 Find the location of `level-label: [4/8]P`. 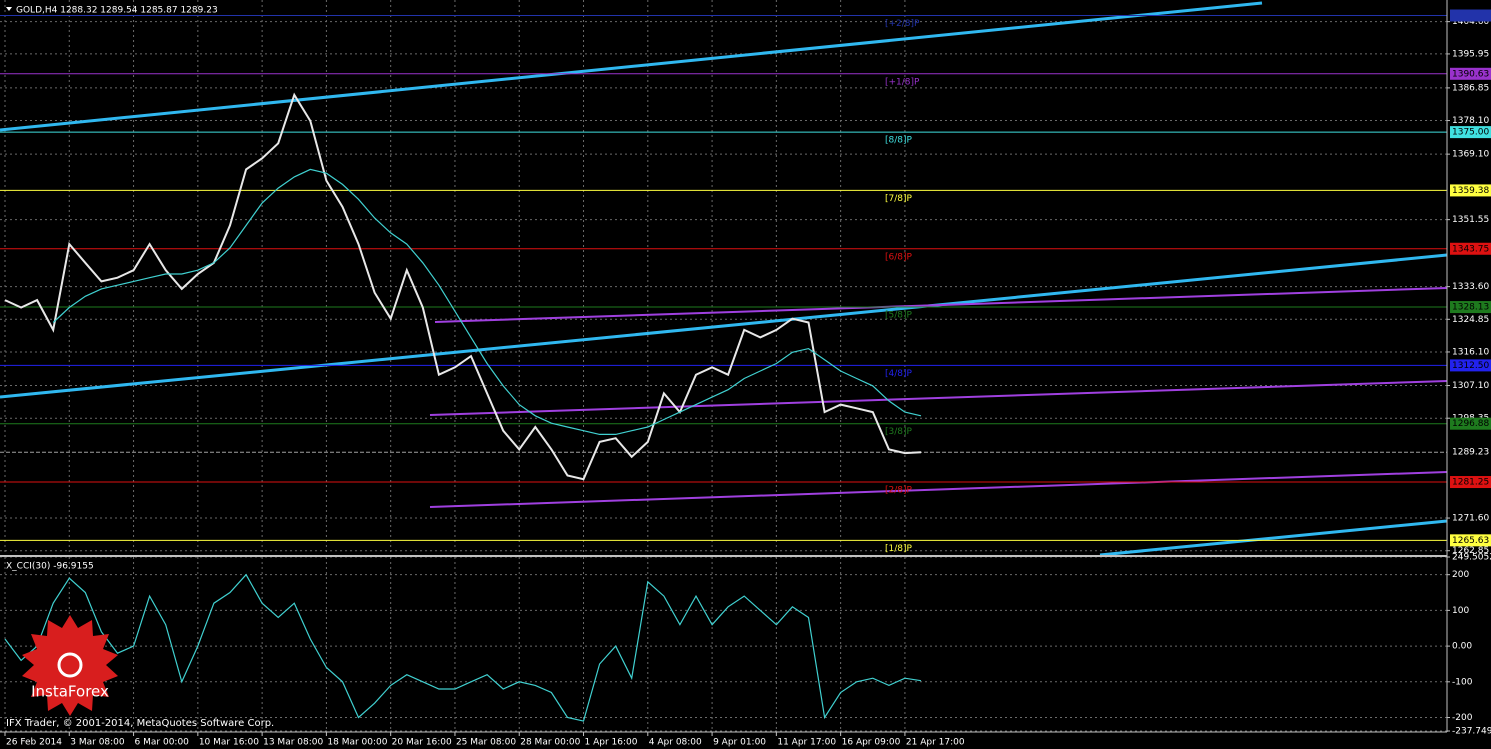

level-label: [4/8]P is located at coordinates (899, 374).